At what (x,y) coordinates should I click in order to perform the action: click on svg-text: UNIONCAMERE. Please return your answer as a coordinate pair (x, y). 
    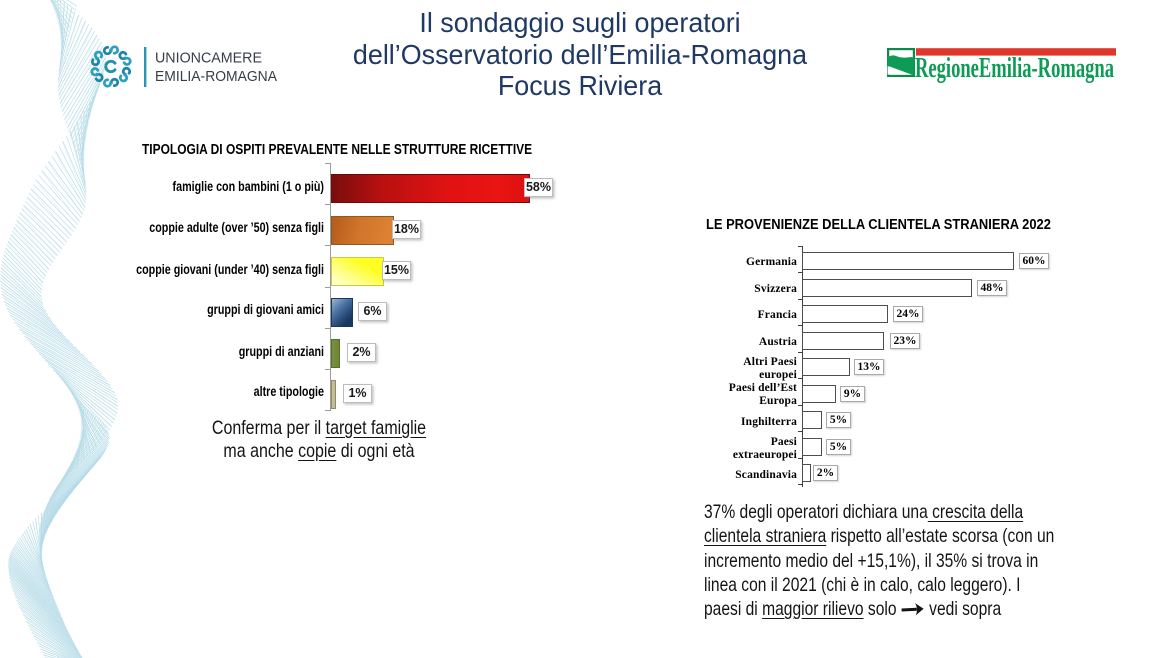
    Looking at the image, I should click on (208, 58).